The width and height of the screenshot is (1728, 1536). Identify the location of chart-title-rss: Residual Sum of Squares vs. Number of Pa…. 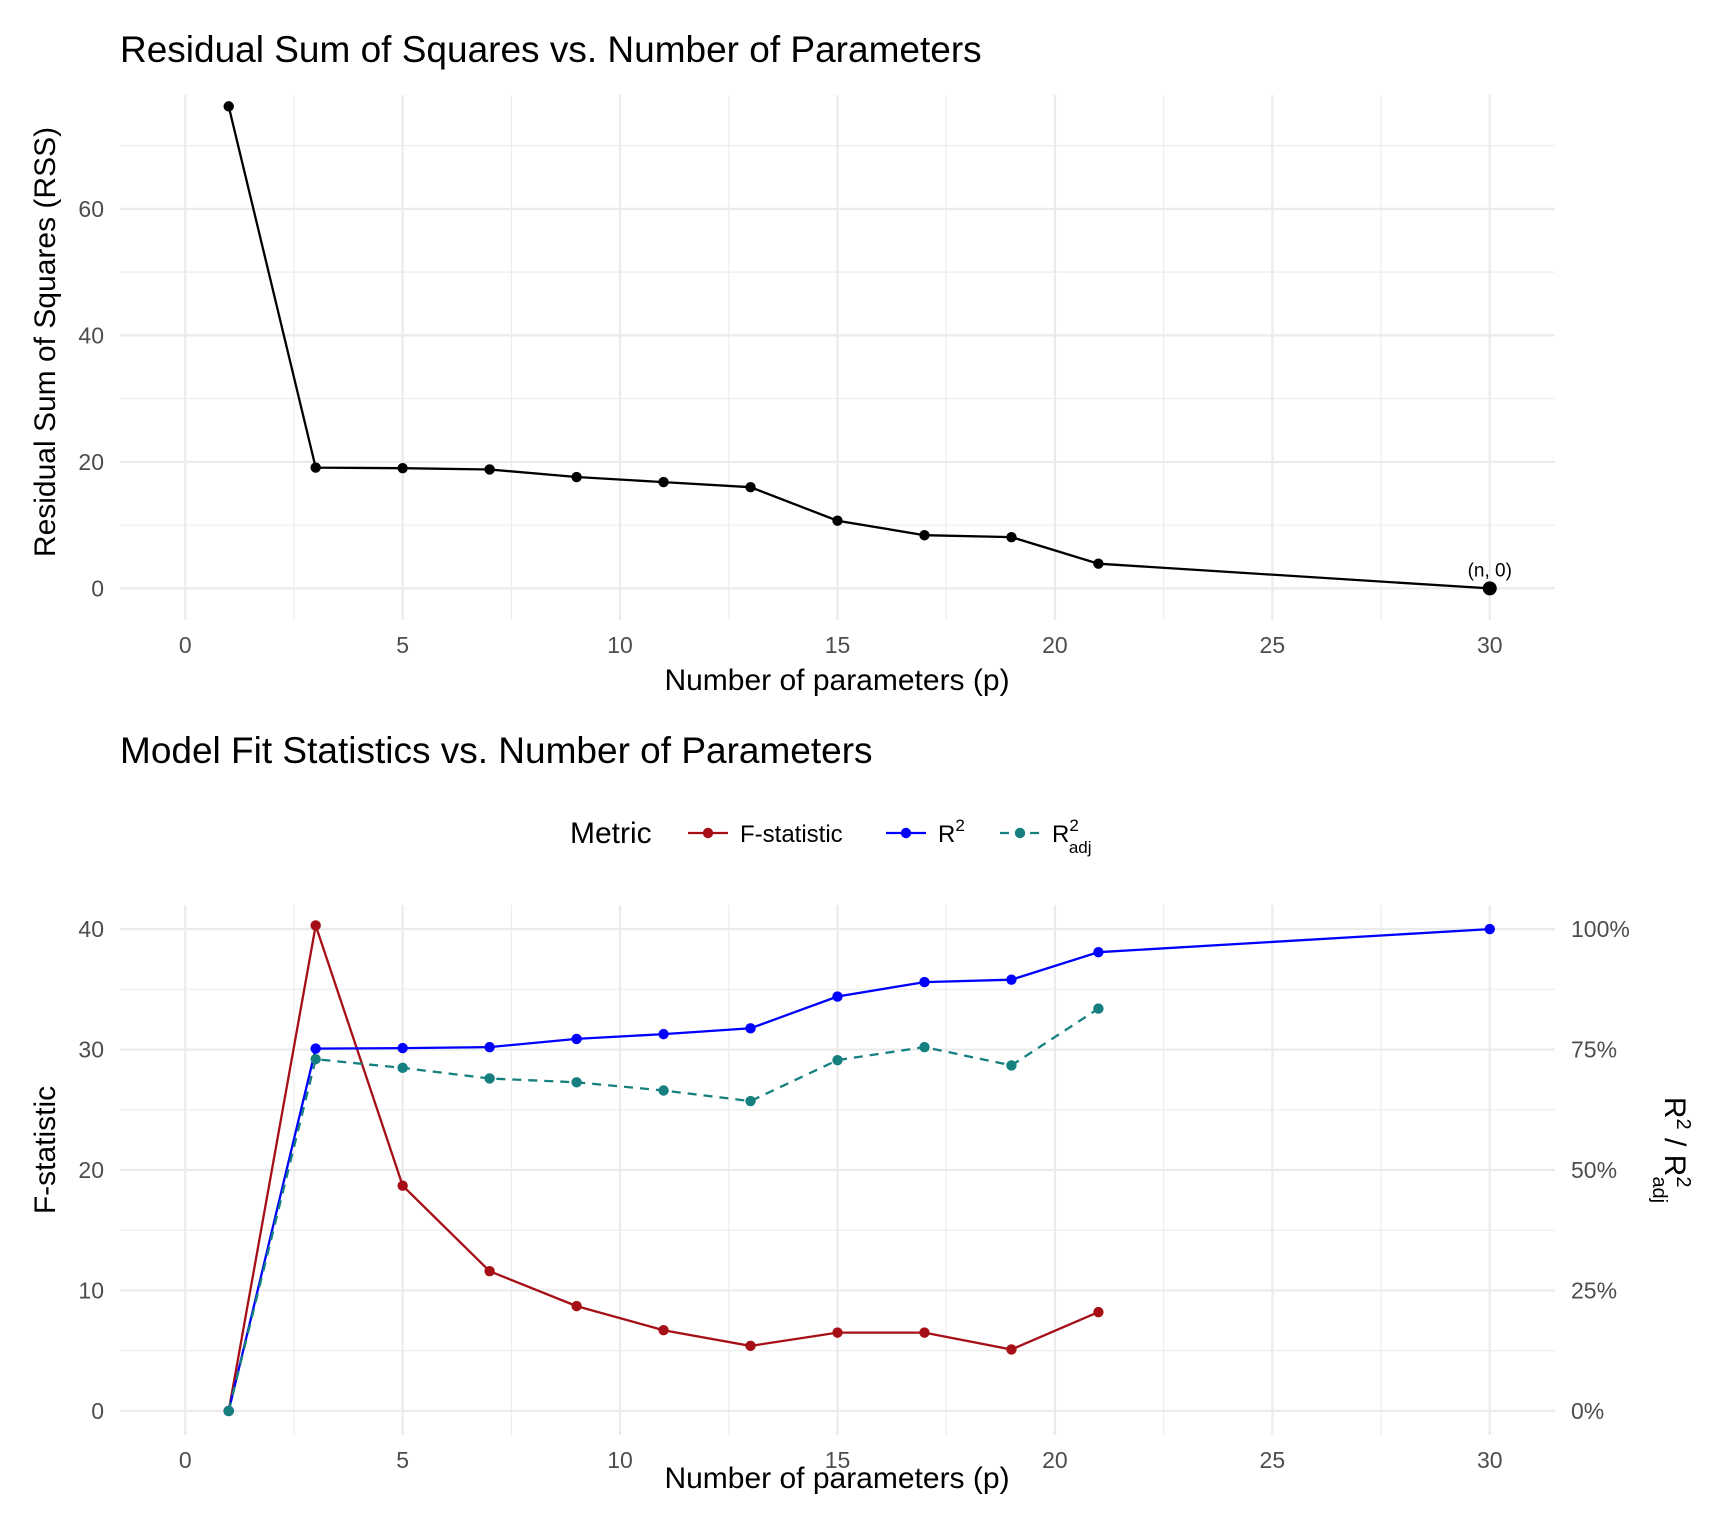
(551, 49).